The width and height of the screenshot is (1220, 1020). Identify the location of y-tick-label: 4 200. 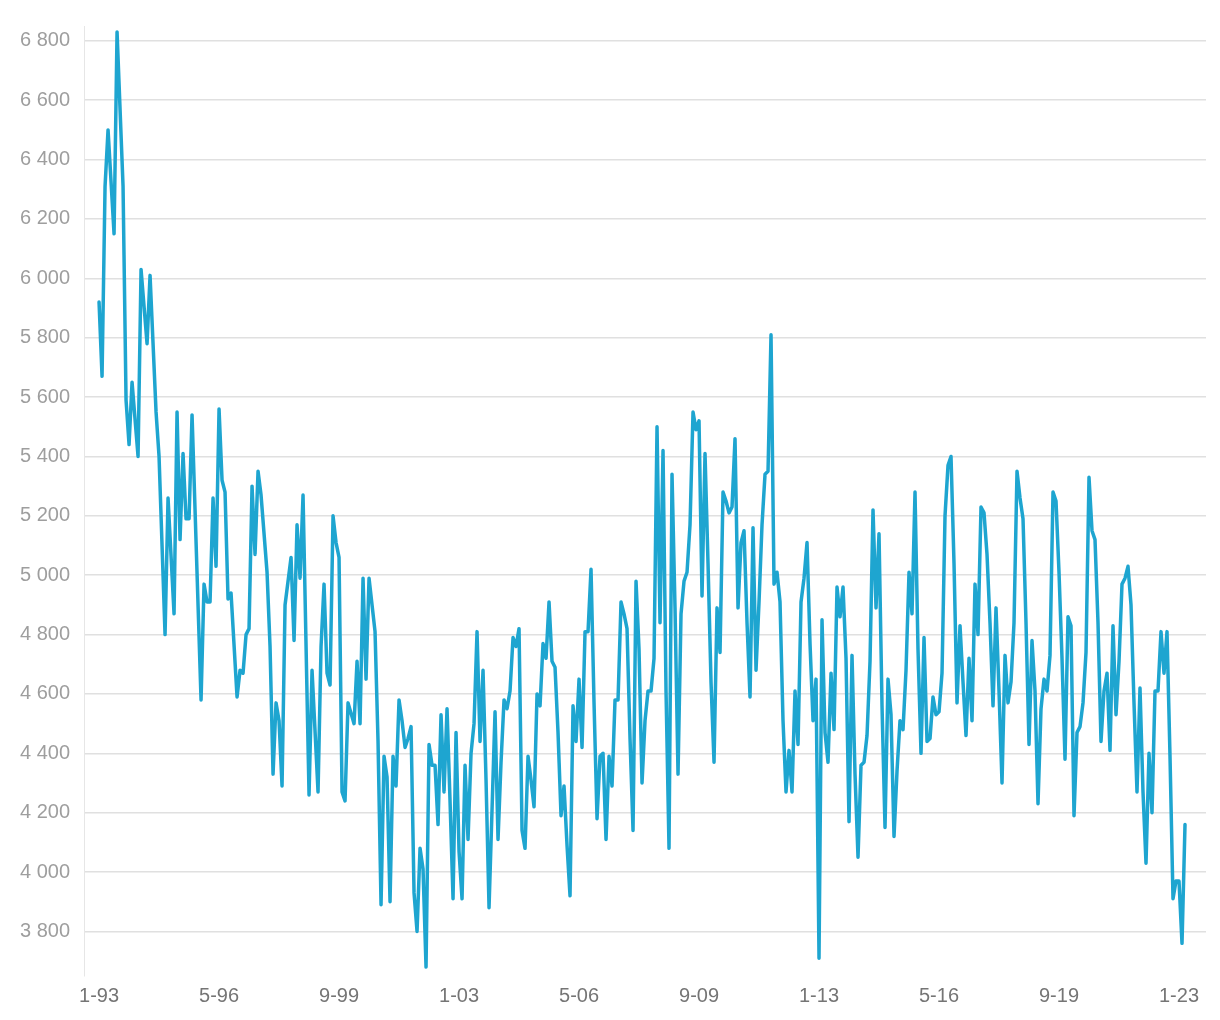
(45, 811).